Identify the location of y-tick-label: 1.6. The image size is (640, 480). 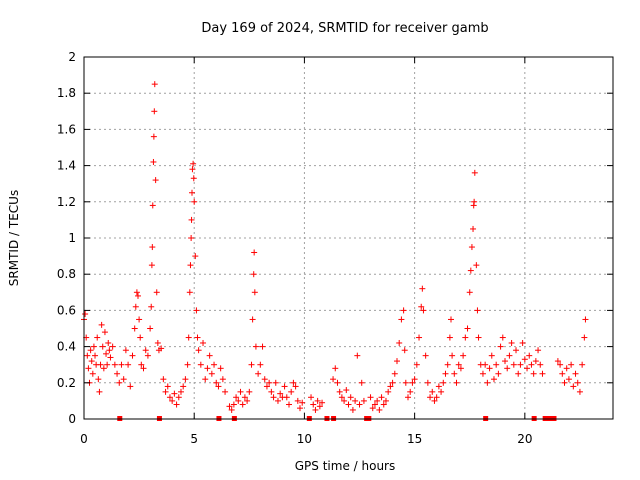
(66, 129).